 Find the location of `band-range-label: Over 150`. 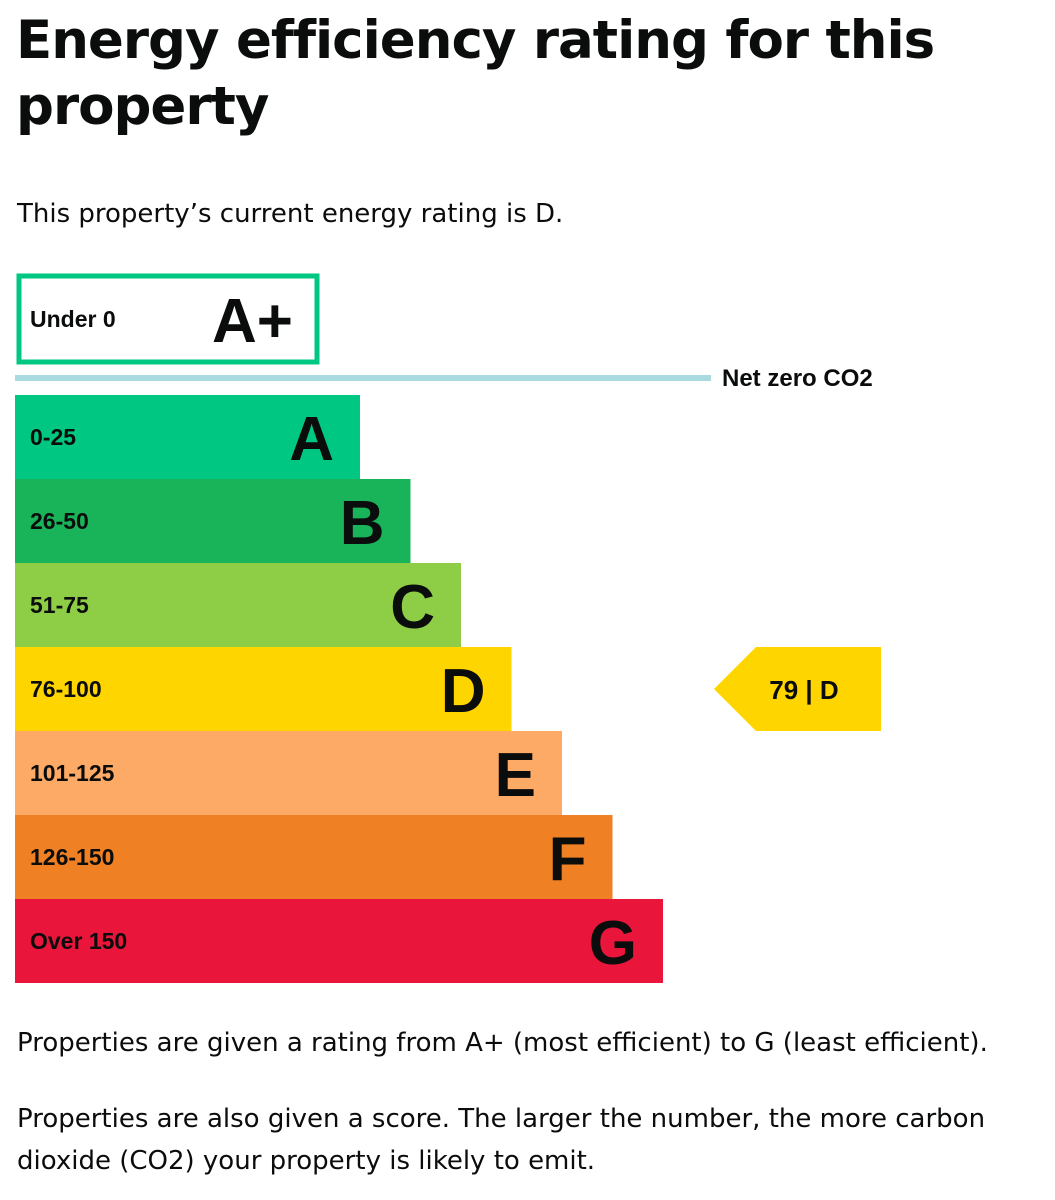

band-range-label: Over 150 is located at coordinates (78, 941).